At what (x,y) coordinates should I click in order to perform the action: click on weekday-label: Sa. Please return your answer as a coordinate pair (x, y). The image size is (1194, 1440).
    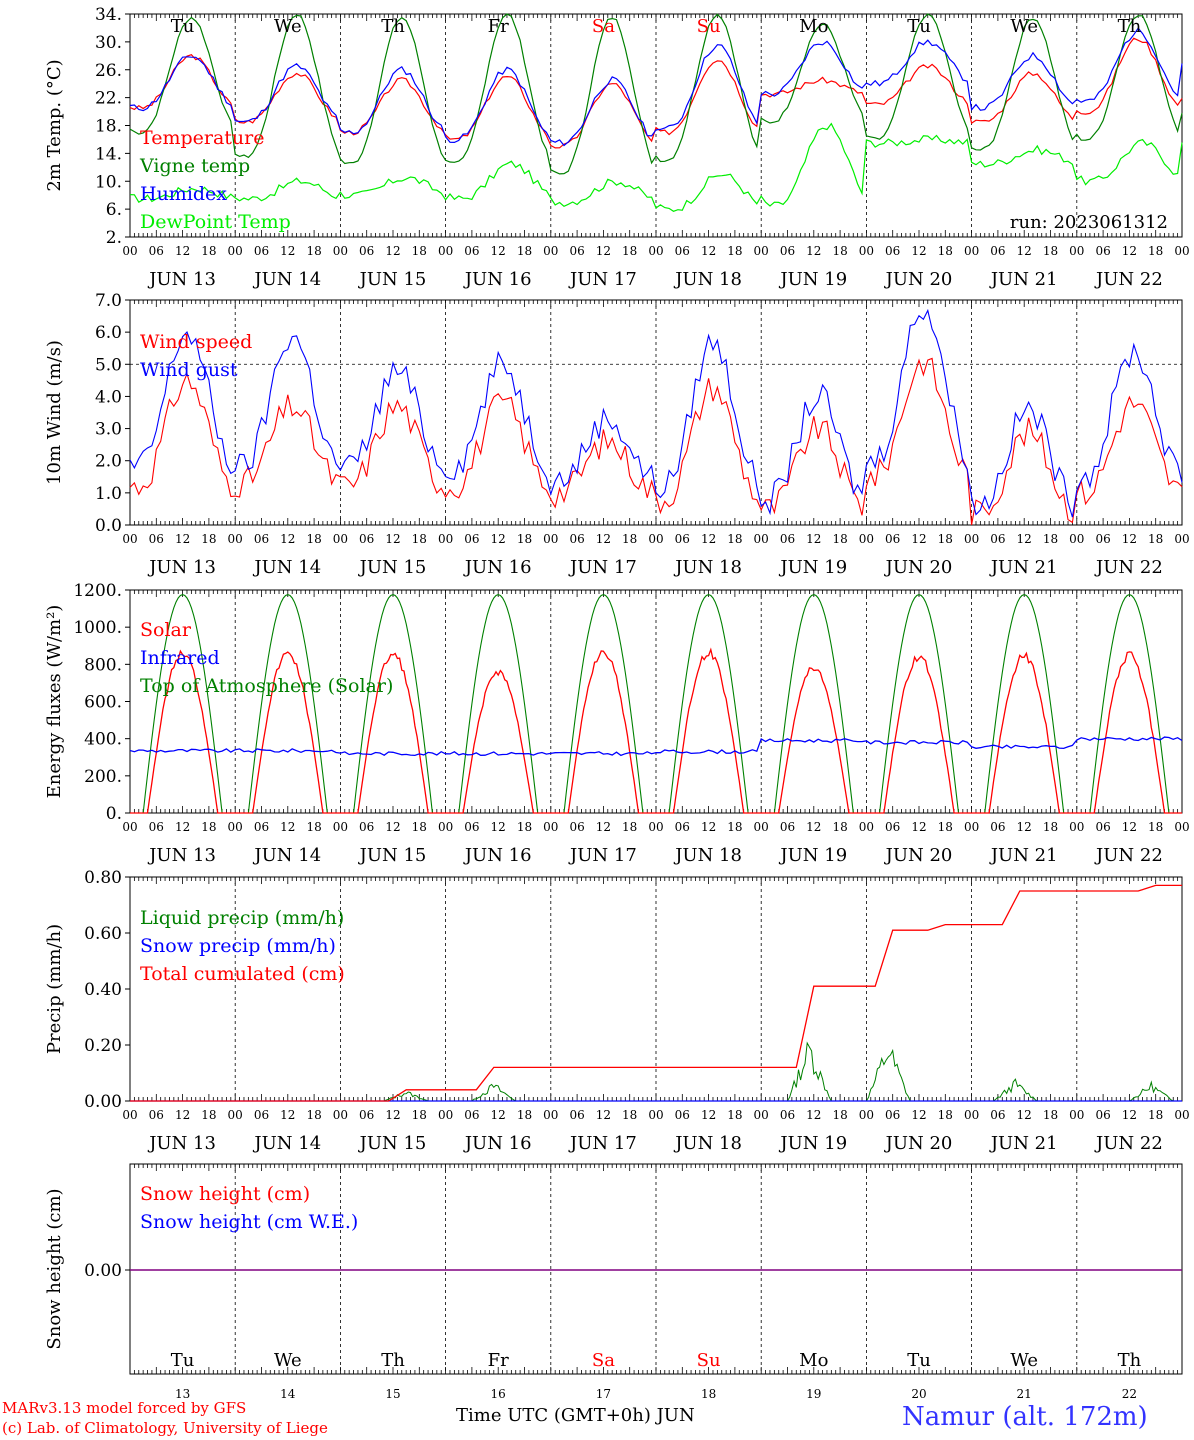
    Looking at the image, I should click on (603, 1360).